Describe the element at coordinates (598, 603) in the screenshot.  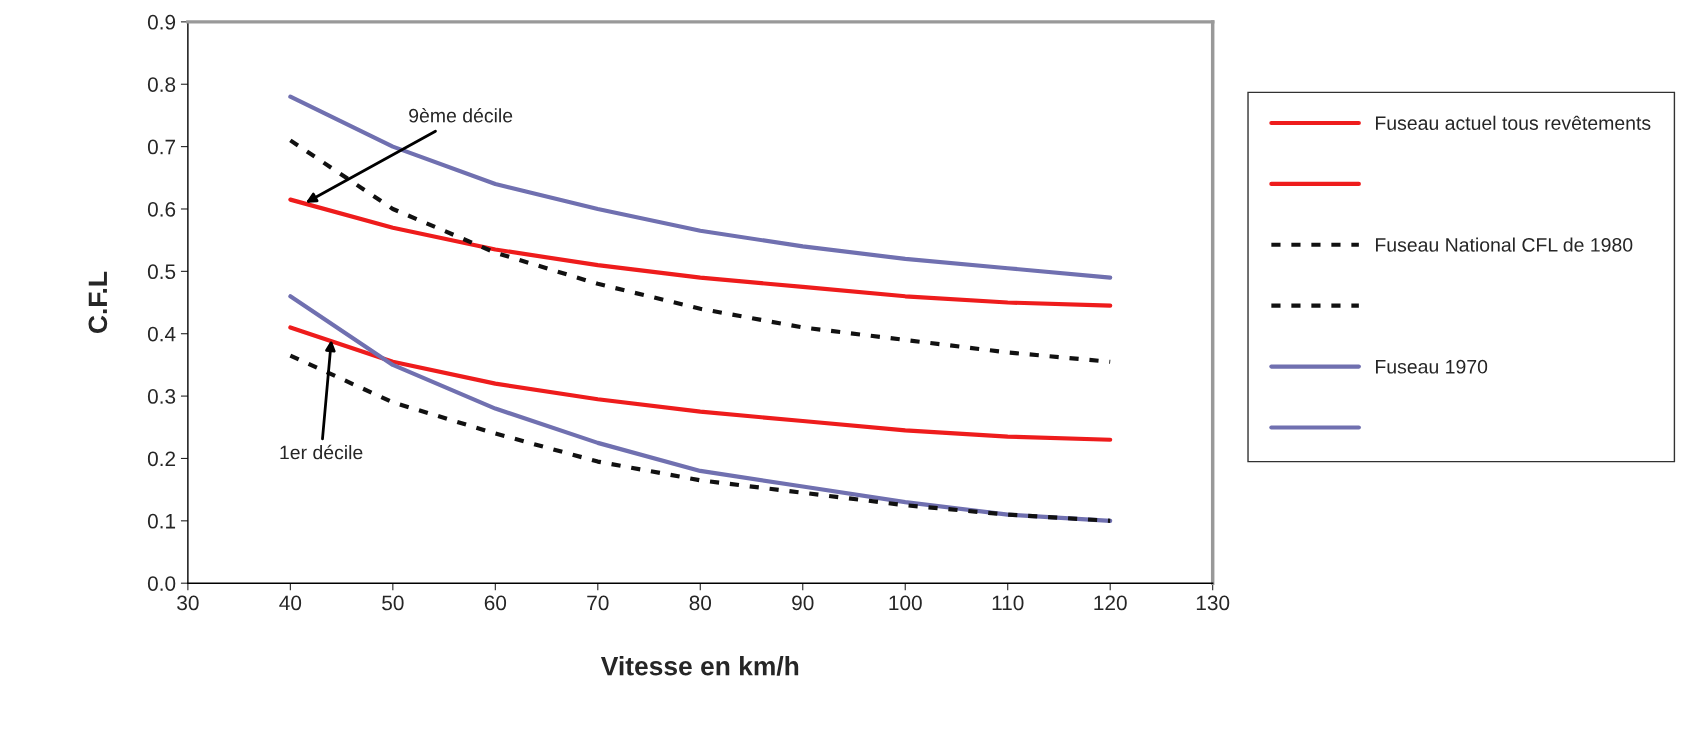
I see `x-tick-label: 70` at that location.